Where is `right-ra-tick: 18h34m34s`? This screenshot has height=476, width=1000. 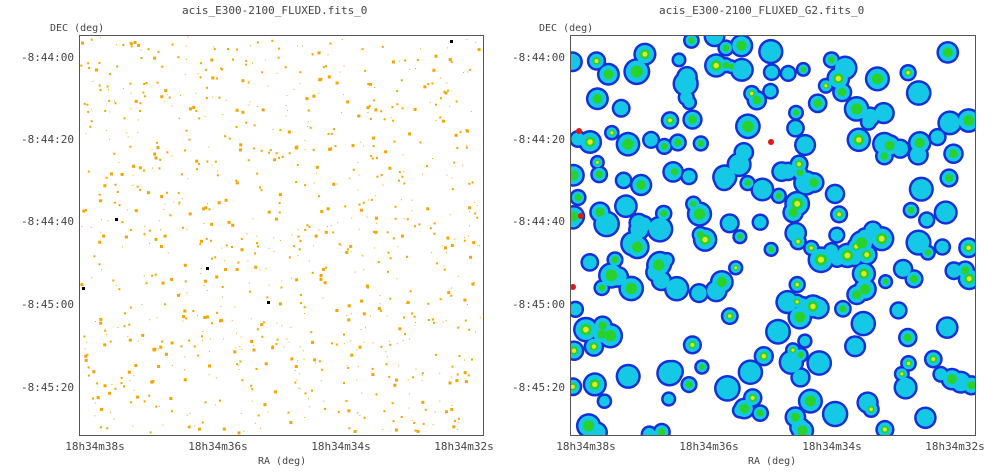
right-ra-tick: 18h34m34s is located at coordinates (832, 446).